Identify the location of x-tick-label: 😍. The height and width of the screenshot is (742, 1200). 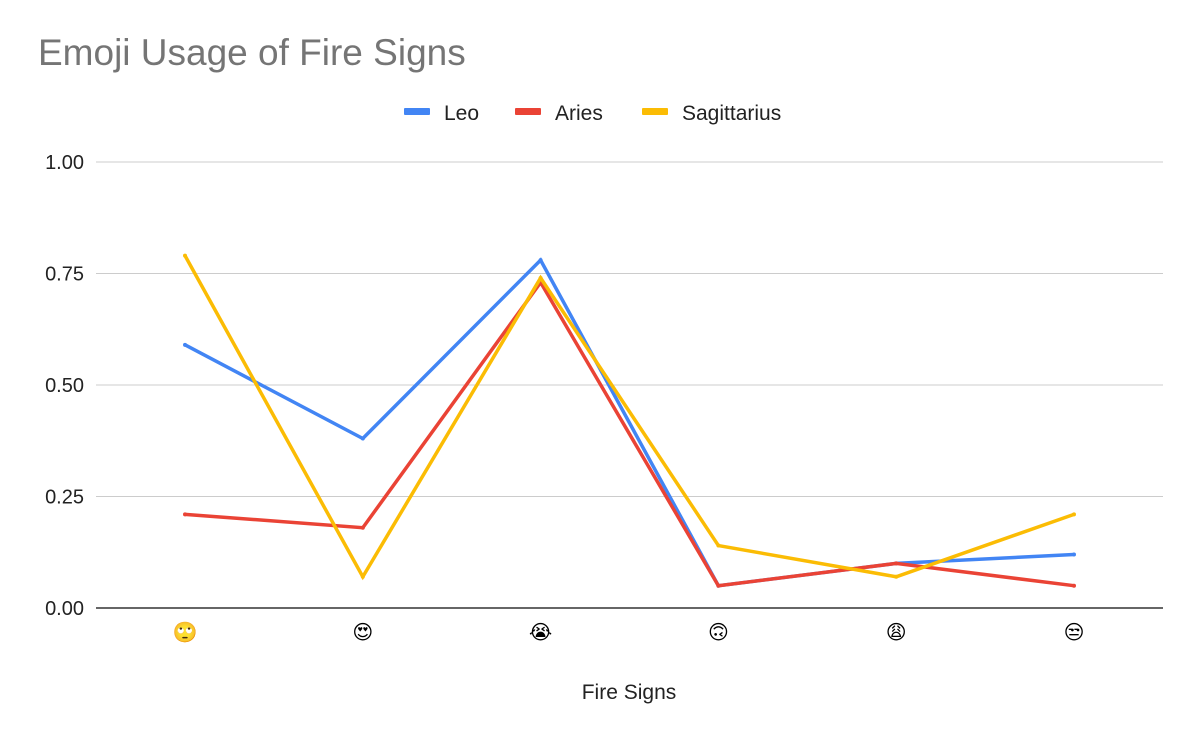
(362, 632).